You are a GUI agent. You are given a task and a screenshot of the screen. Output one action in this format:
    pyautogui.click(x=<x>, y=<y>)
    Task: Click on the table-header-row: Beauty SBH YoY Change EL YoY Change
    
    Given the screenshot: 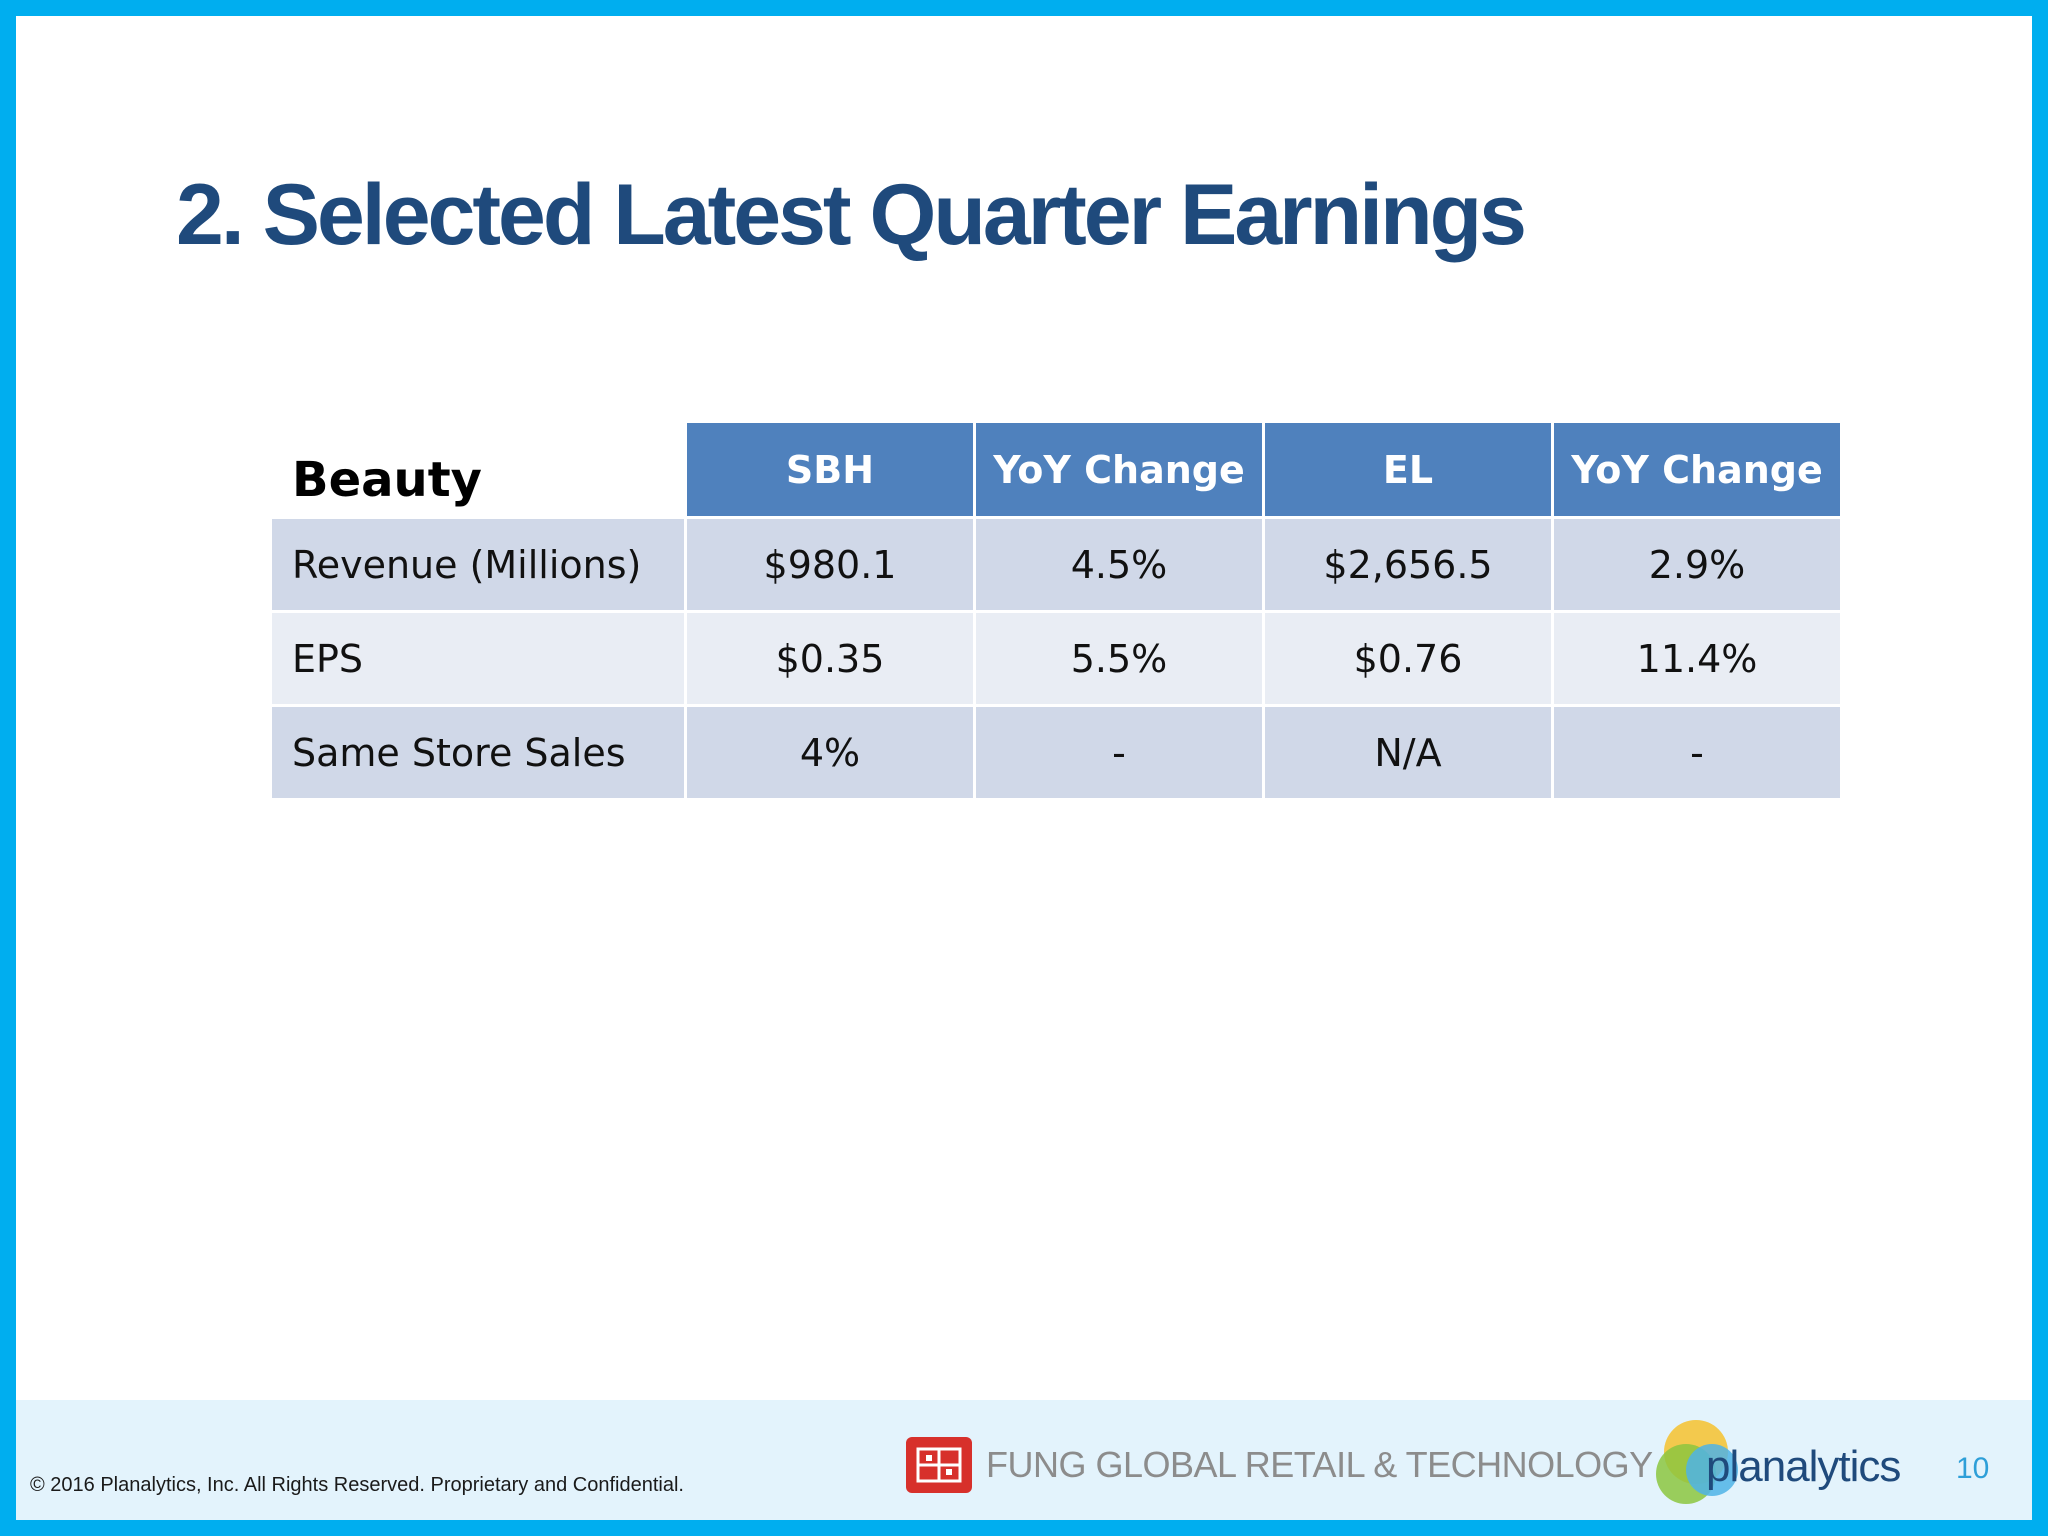 What is the action you would take?
    pyautogui.click(x=1056, y=469)
    